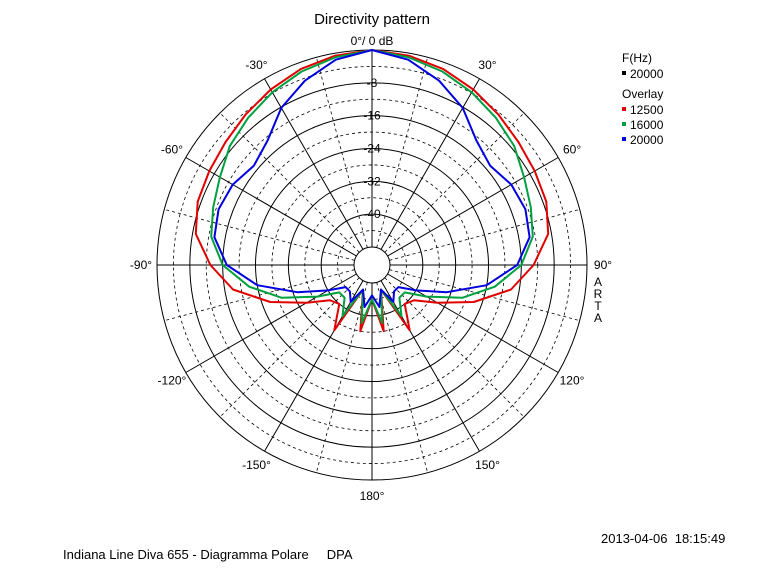 The height and width of the screenshot is (583, 771). I want to click on legend-entry: 20000, so click(647, 140).